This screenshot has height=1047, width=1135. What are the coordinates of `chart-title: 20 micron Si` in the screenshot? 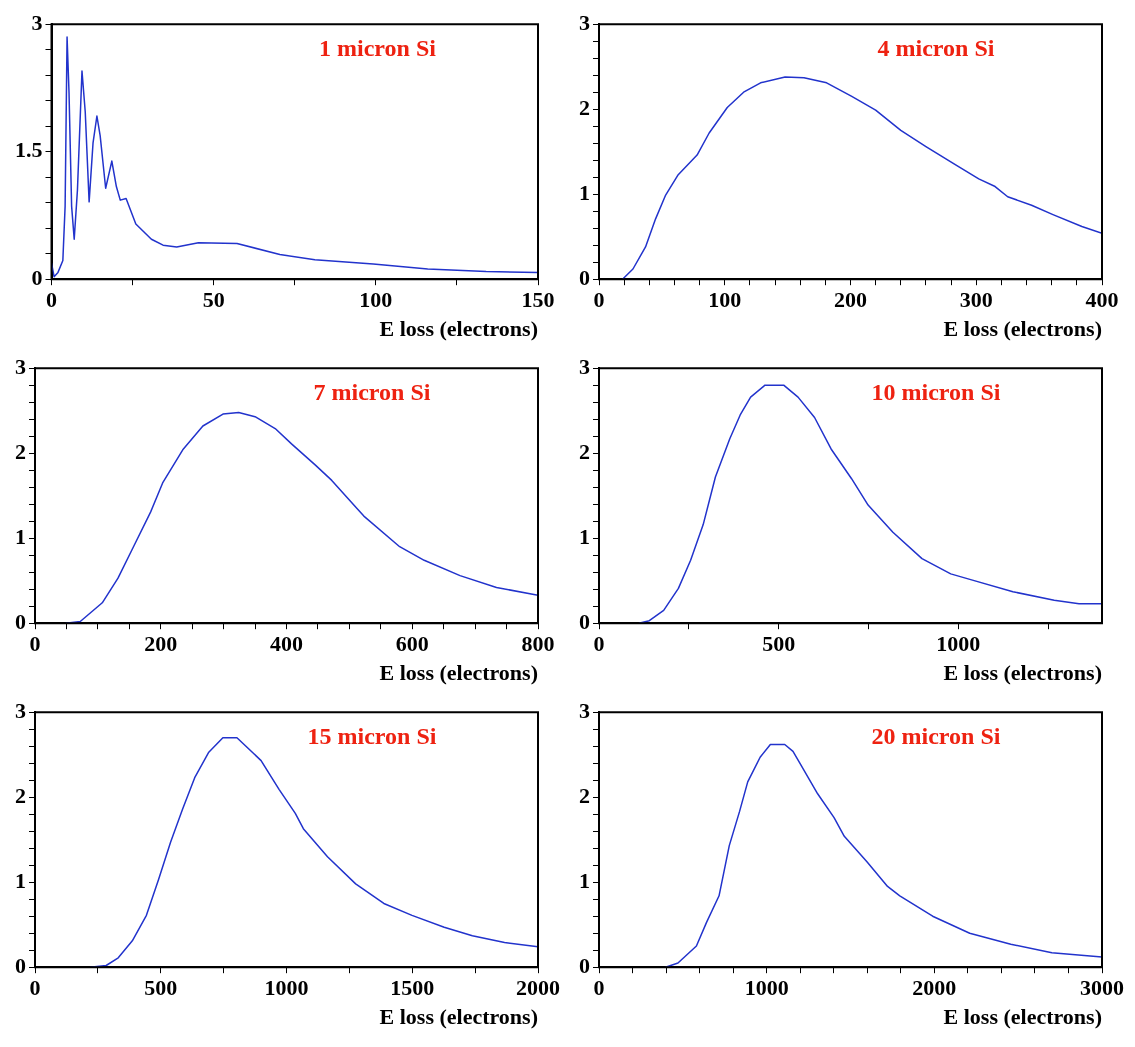 It's located at (936, 736).